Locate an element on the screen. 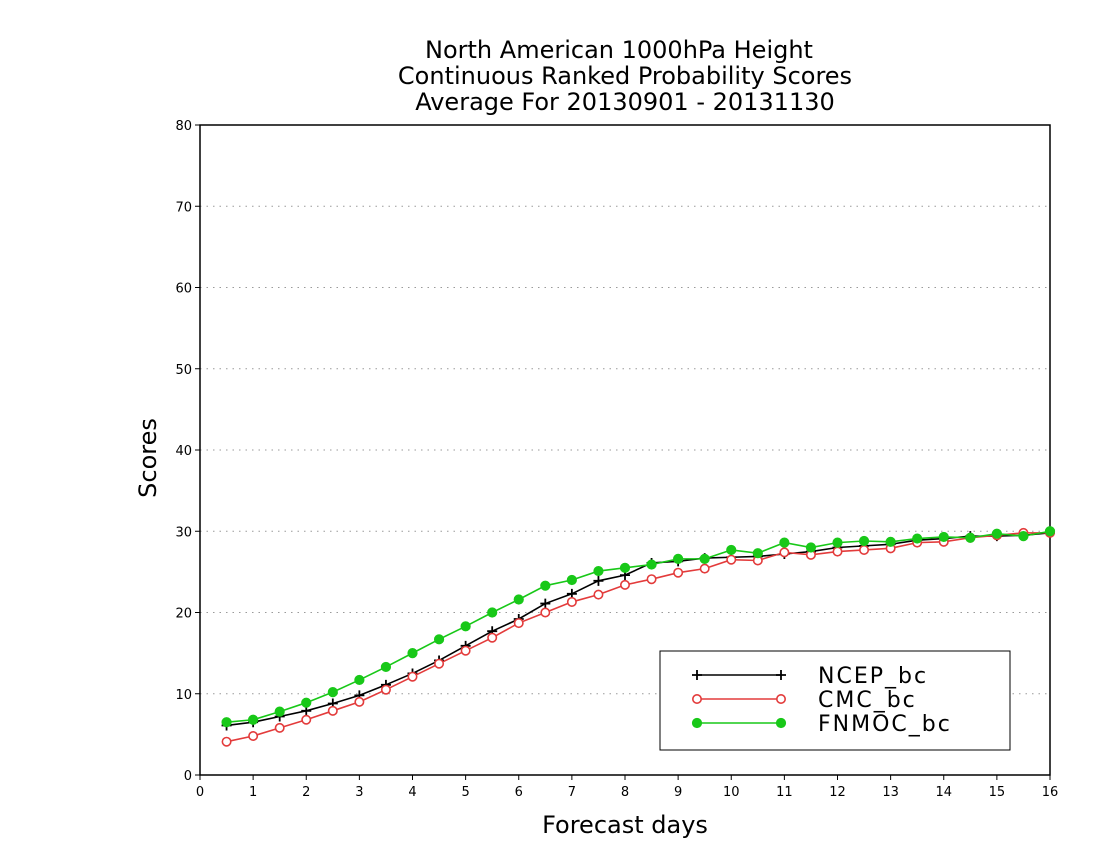 The width and height of the screenshot is (1100, 850). chart-date-range: Average For 20130901 - 20131130 is located at coordinates (625, 102).